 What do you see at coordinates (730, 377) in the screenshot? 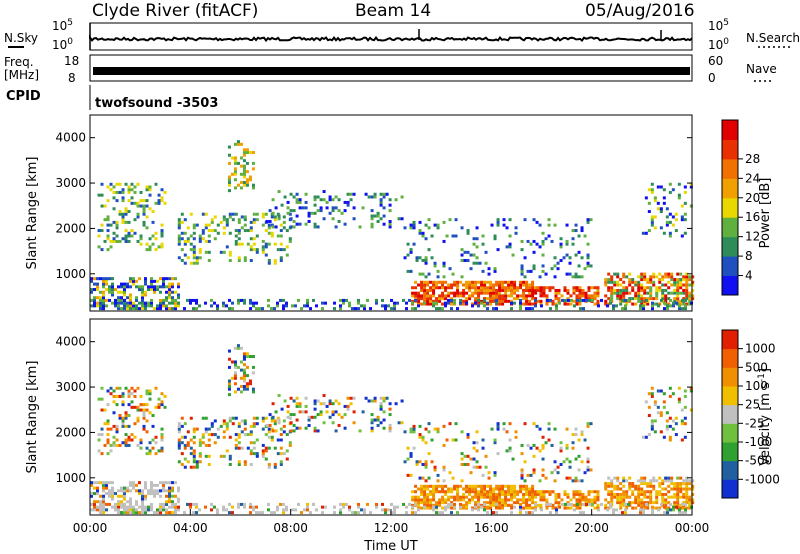
I see `velocity-colorbar-segment` at bounding box center [730, 377].